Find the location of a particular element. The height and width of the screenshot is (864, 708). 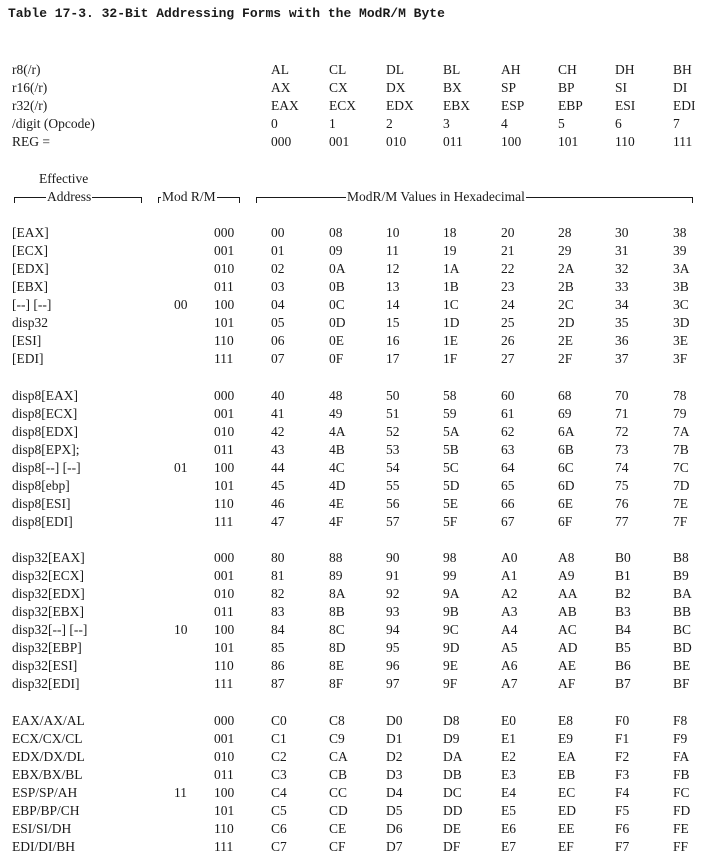

hex-value-cell: A6 is located at coordinates (509, 665).